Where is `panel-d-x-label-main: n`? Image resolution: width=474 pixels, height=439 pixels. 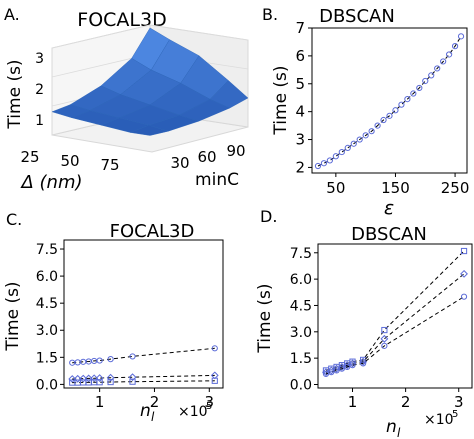 panel-d-x-label-main: n is located at coordinates (391, 427).